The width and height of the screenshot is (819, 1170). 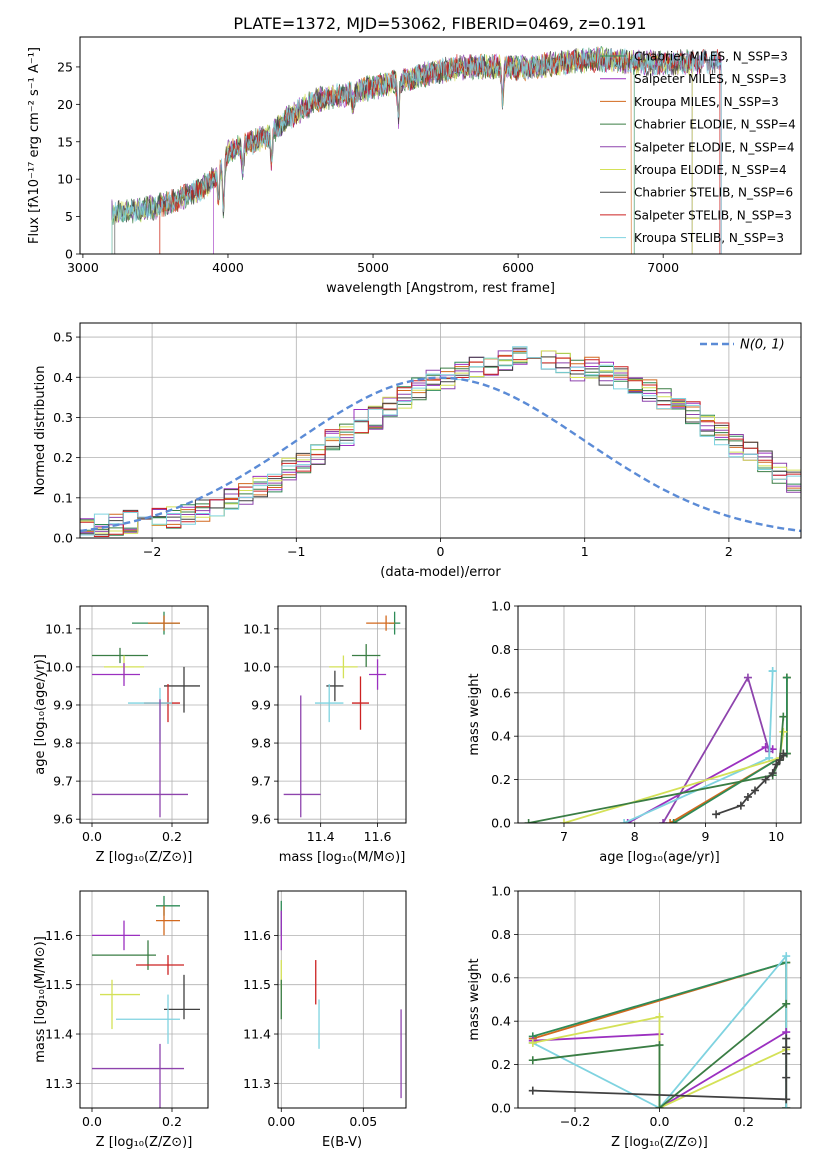 I want to click on mass-weight-vs-age-ytick-label: 0.0, so click(x=501, y=823).